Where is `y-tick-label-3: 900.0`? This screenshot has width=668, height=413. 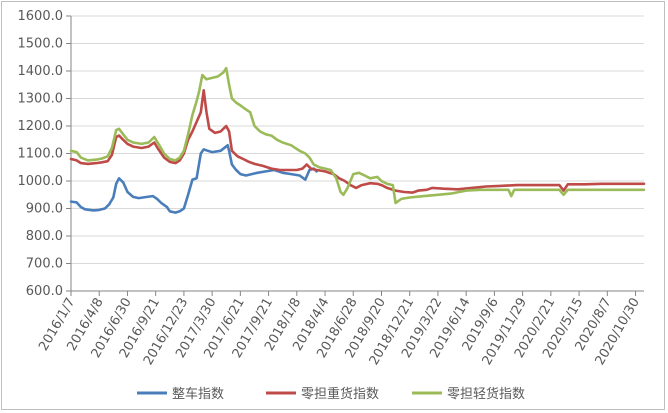 y-tick-label-3: 900.0 is located at coordinates (44, 209).